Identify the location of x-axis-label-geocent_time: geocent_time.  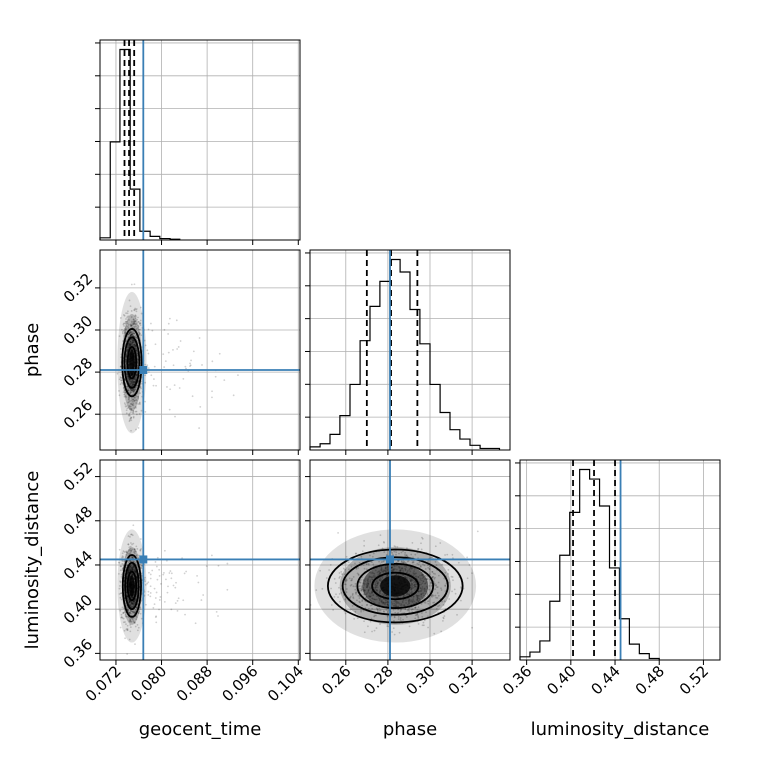
(200, 729).